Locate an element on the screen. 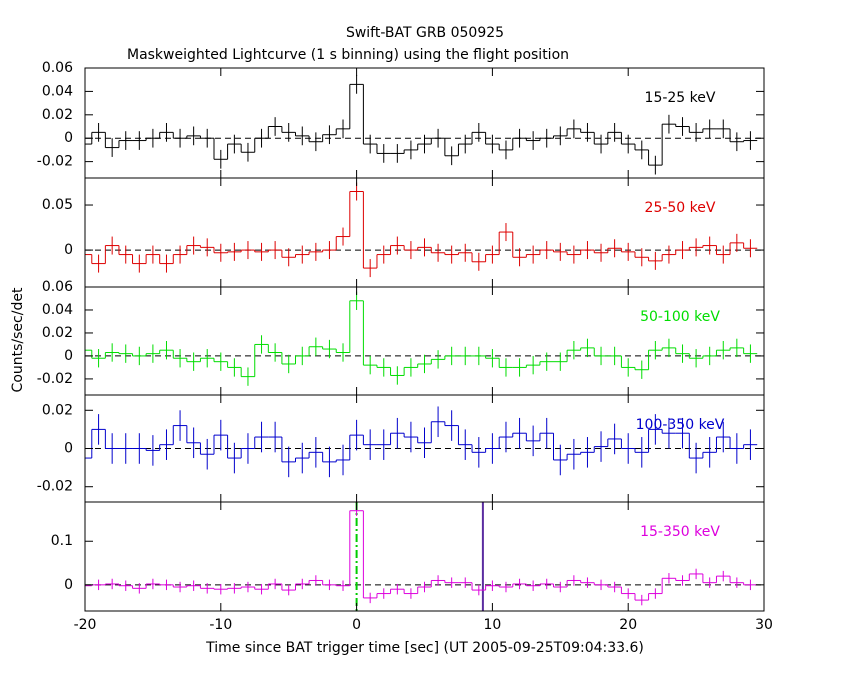 This screenshot has width=850, height=680. x-tick-label: 30 is located at coordinates (764, 625).